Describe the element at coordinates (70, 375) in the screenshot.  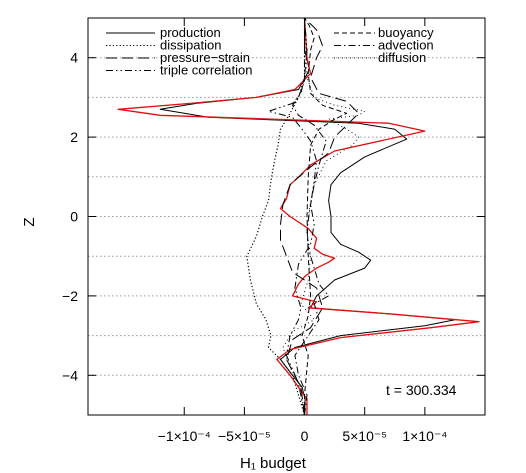
I see `y-tick-label: −4` at that location.